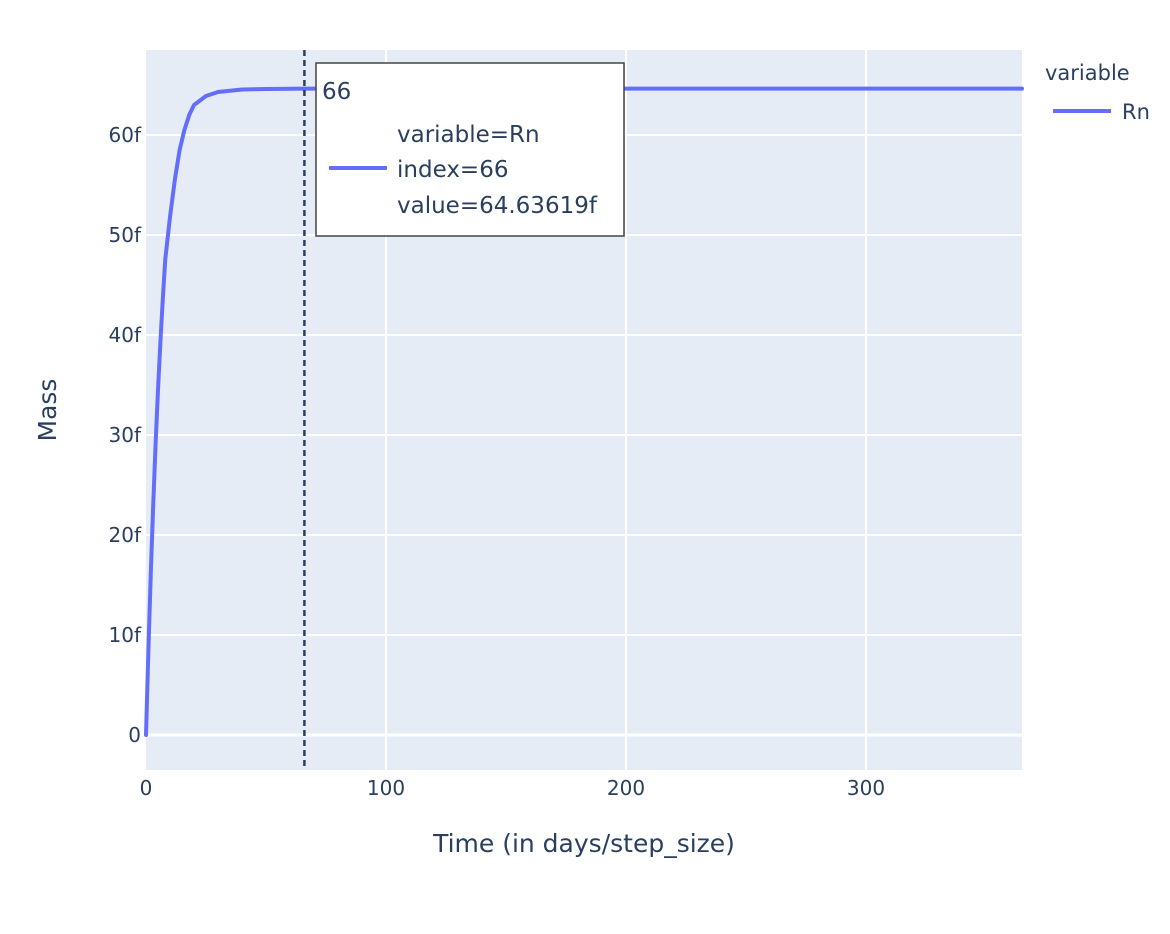 The height and width of the screenshot is (934, 1170). Describe the element at coordinates (125, 135) in the screenshot. I see `y-tick-label: 60f` at that location.